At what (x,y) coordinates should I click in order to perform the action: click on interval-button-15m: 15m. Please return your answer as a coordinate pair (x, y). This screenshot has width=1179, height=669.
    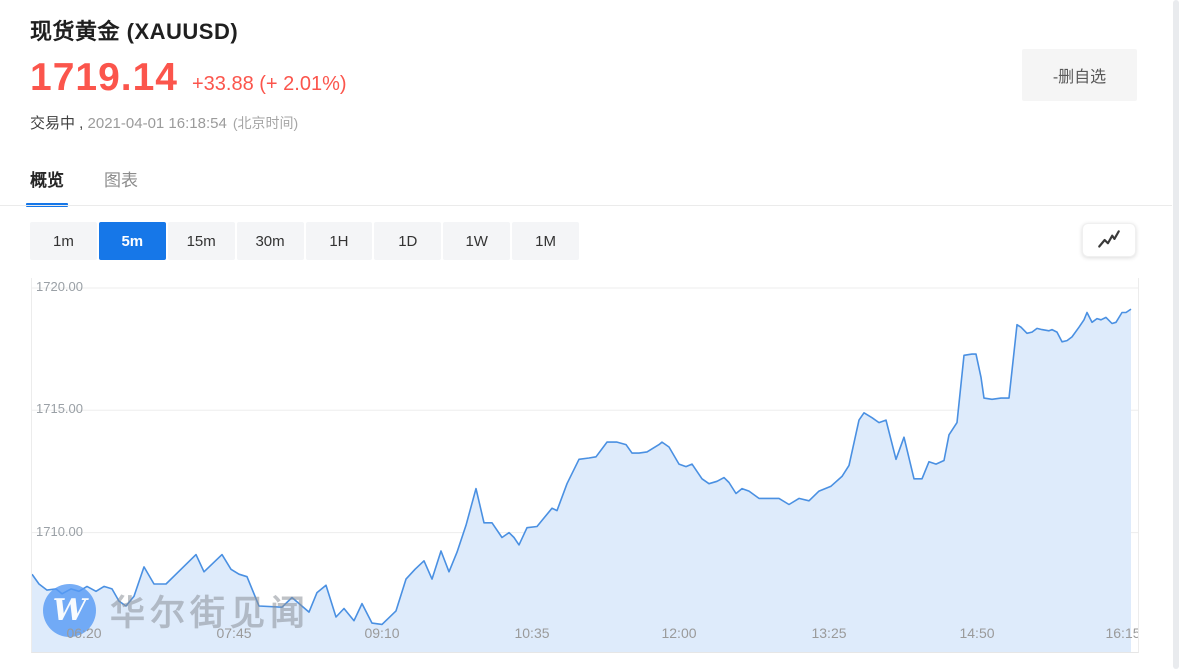
    Looking at the image, I should click on (201, 241).